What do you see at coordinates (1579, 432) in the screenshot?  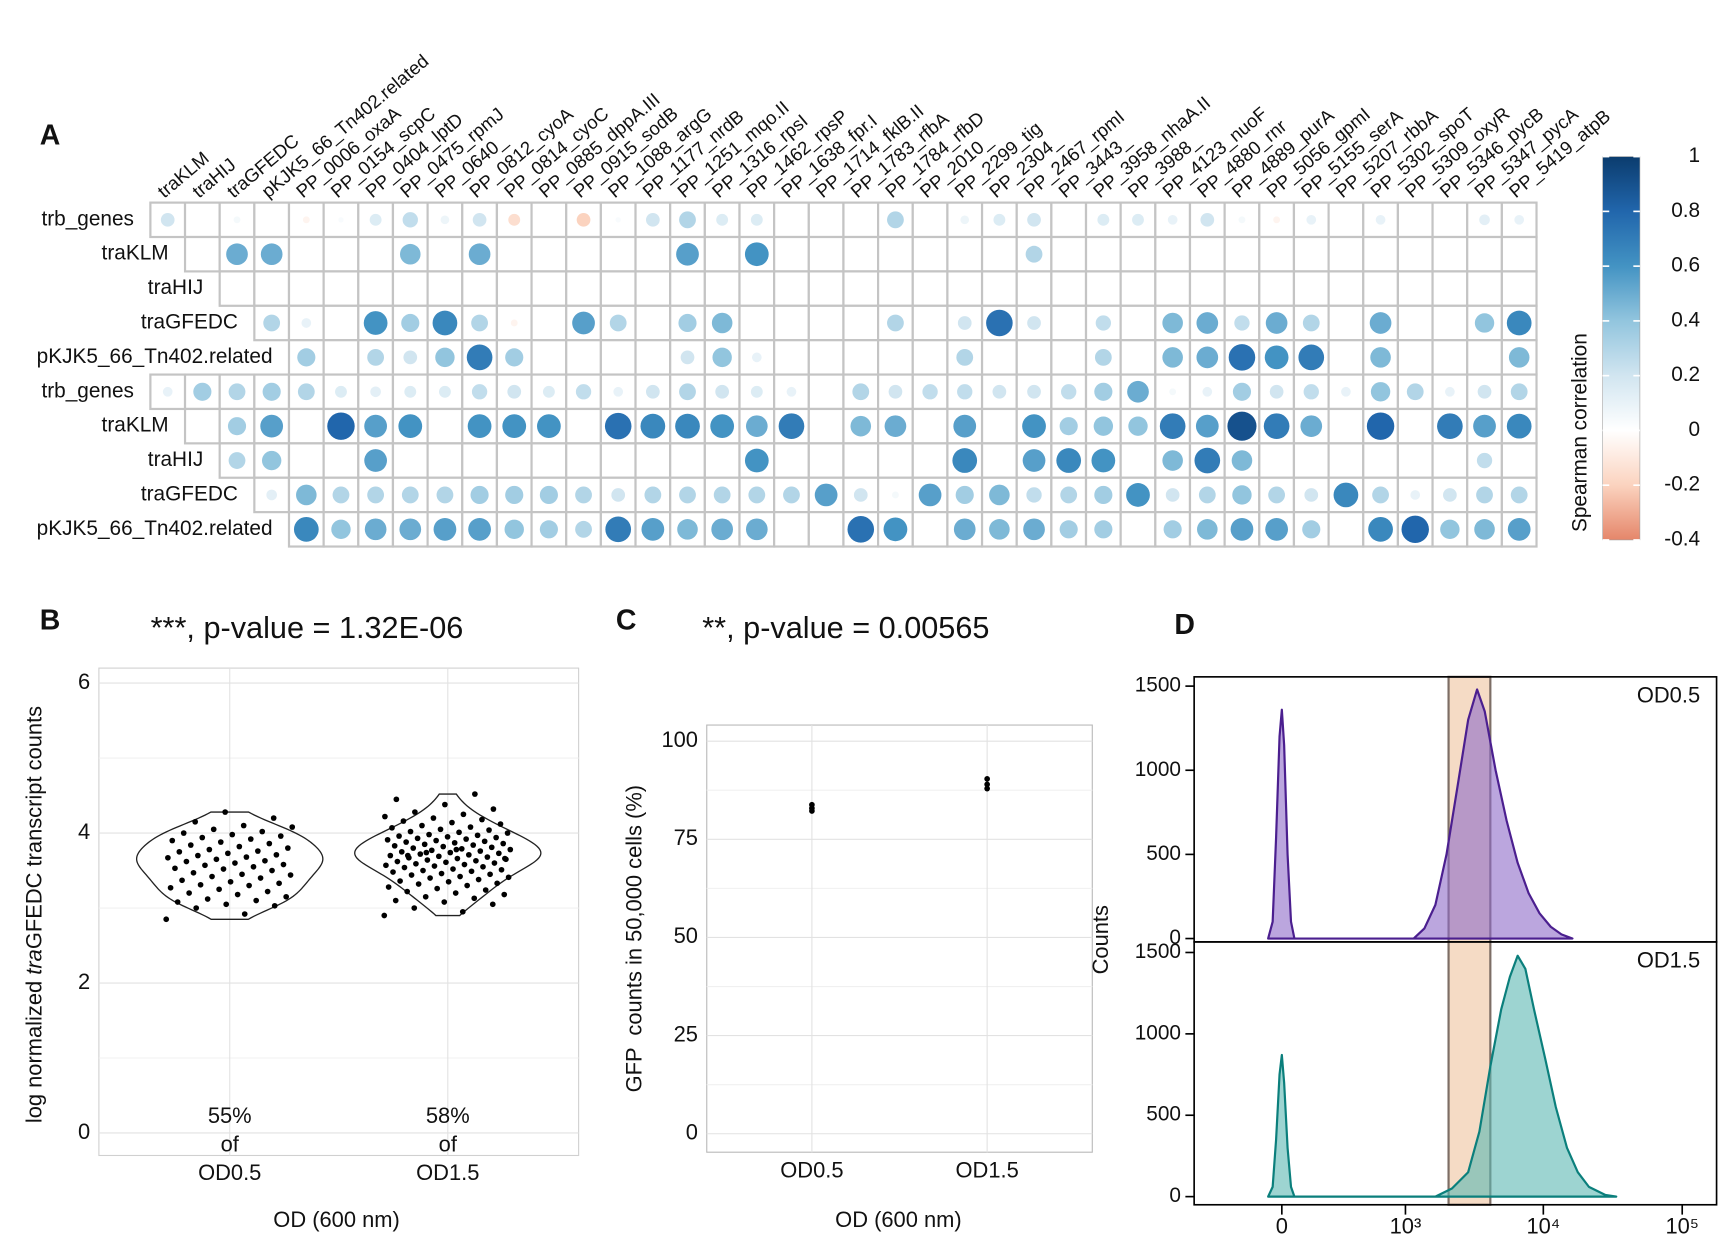 I see `colorbar-title: Spearman correlation` at bounding box center [1579, 432].